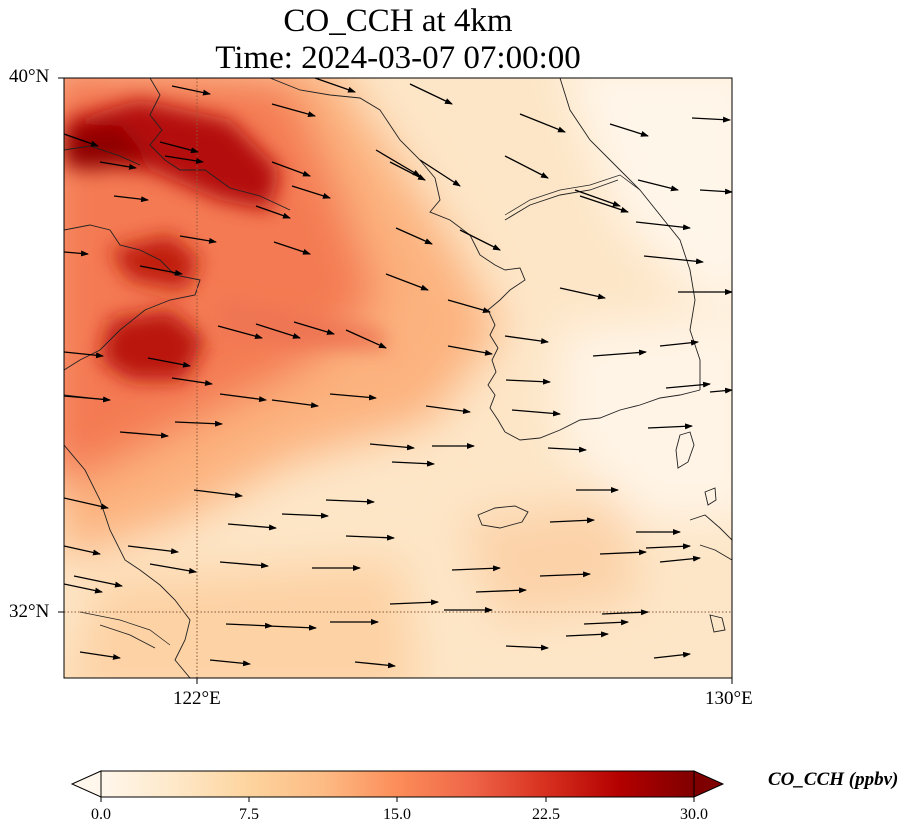 This screenshot has height=836, width=921. Describe the element at coordinates (397, 786) in the screenshot. I see `colorbar` at that location.